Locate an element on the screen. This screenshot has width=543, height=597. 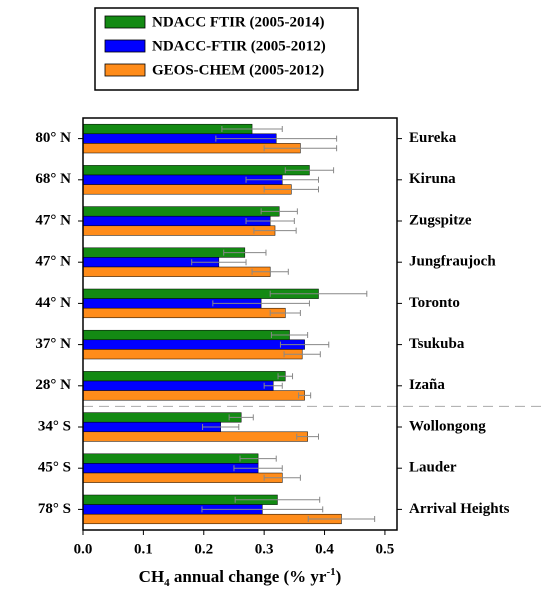
legend-label: NDACC-FTIR (2005-2012) is located at coordinates (239, 46).